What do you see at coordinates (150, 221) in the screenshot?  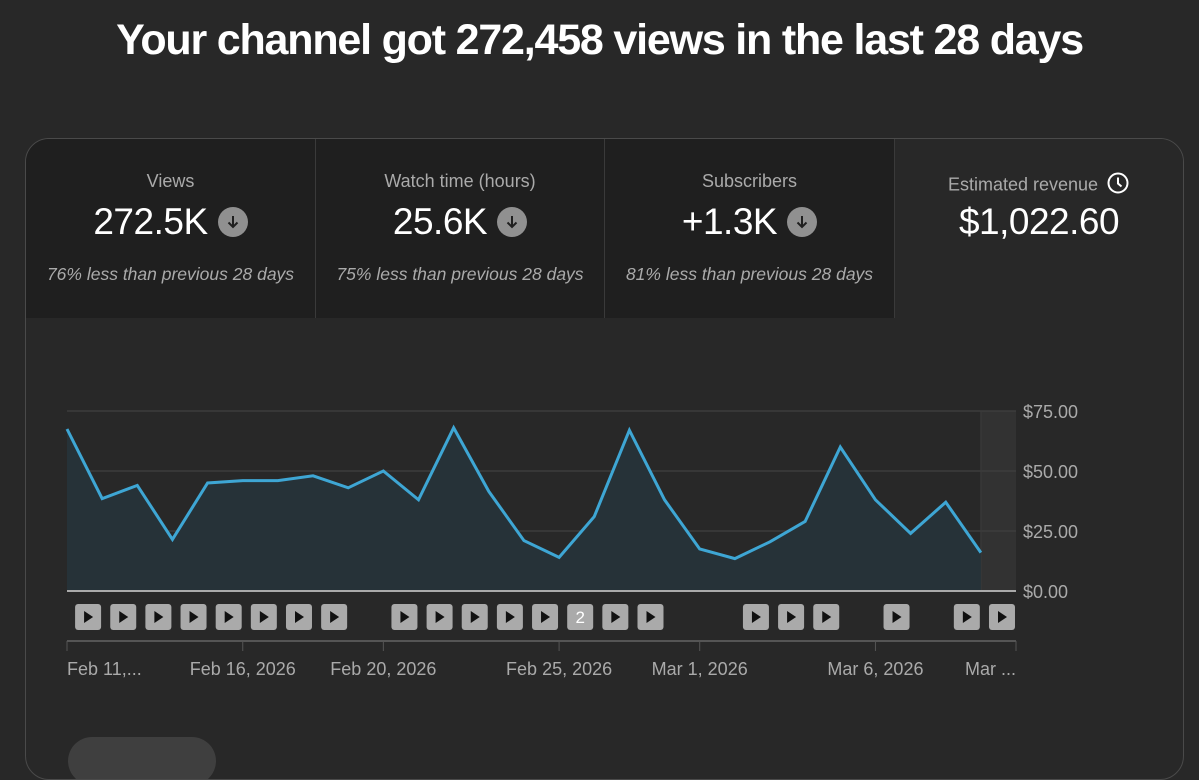 I see `tab-value: 272.5K` at bounding box center [150, 221].